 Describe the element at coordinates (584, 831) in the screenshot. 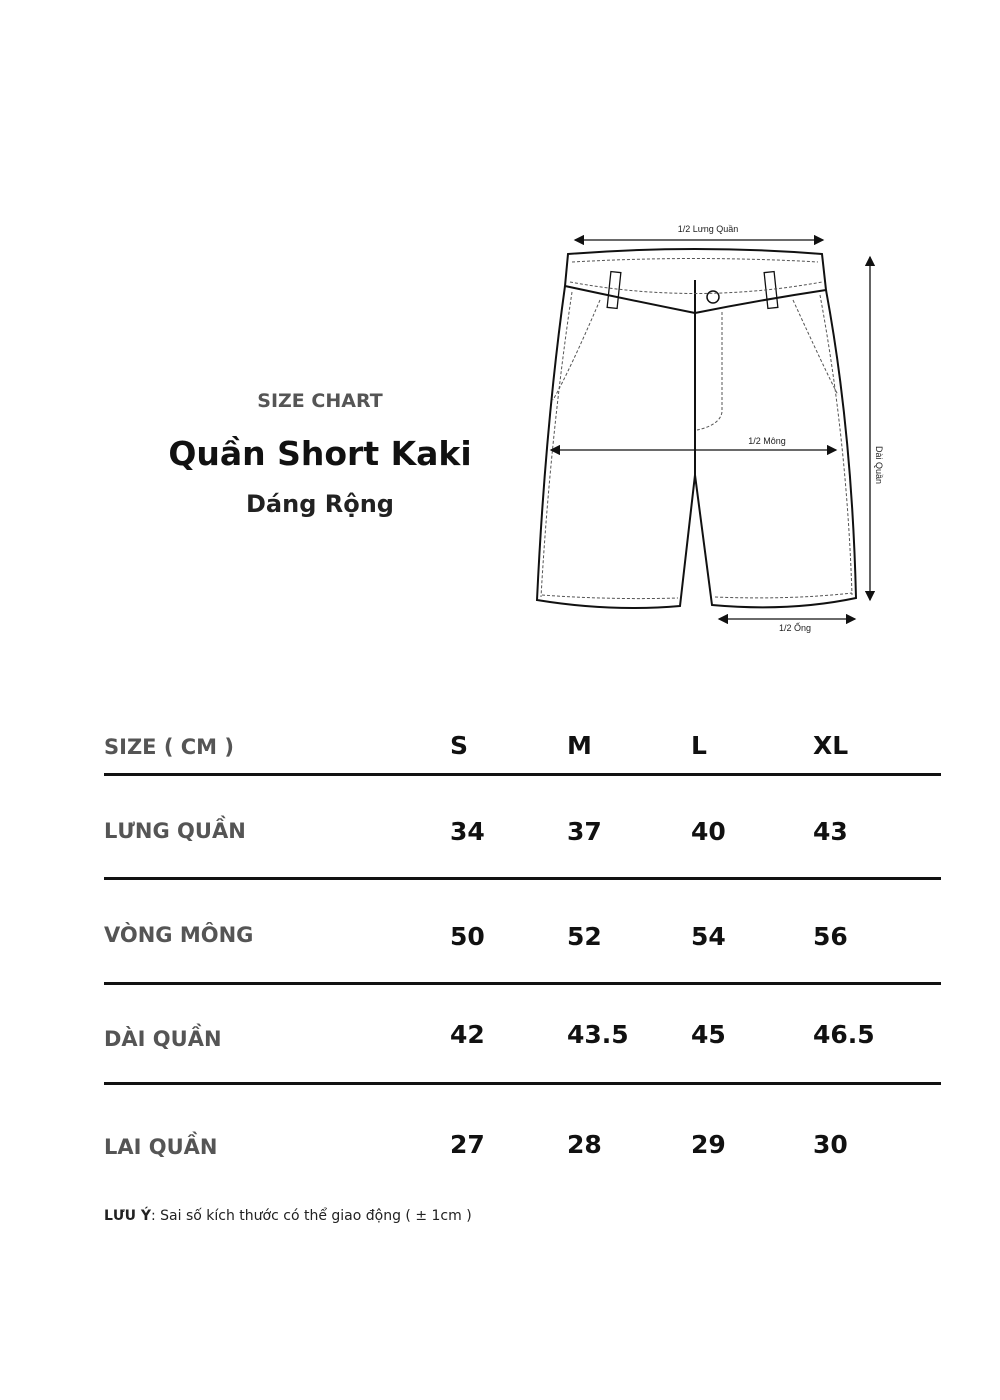

I see `cell: 37` at that location.